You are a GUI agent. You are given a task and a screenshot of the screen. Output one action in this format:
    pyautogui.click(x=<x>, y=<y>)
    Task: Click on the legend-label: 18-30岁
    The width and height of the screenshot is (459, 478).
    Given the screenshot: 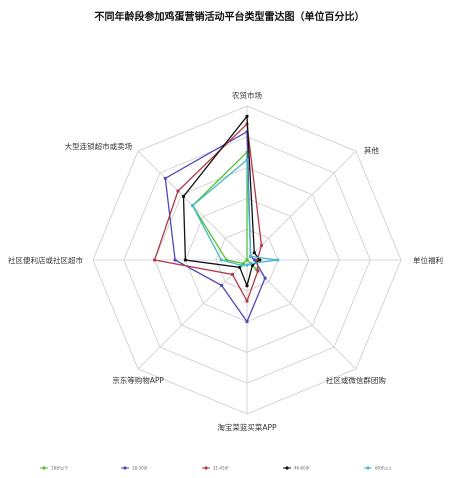 What is the action you would take?
    pyautogui.click(x=140, y=468)
    